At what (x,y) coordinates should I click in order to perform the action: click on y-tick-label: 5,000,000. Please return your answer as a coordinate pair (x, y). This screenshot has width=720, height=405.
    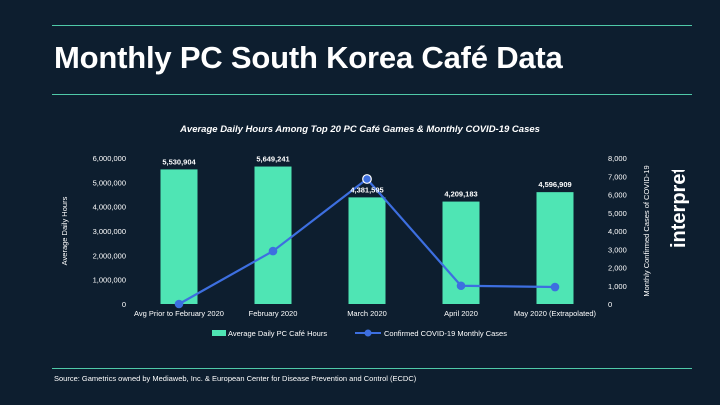
    Looking at the image, I should click on (109, 182).